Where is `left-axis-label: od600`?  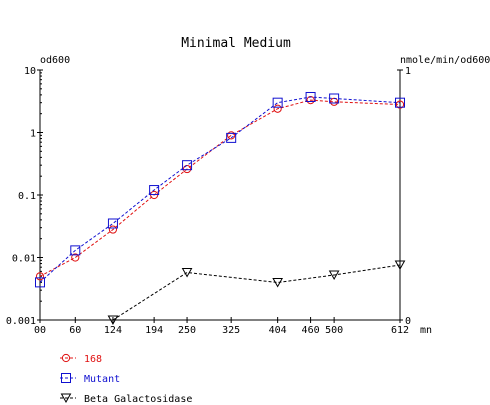
left-axis-label: od600 is located at coordinates (55, 60).